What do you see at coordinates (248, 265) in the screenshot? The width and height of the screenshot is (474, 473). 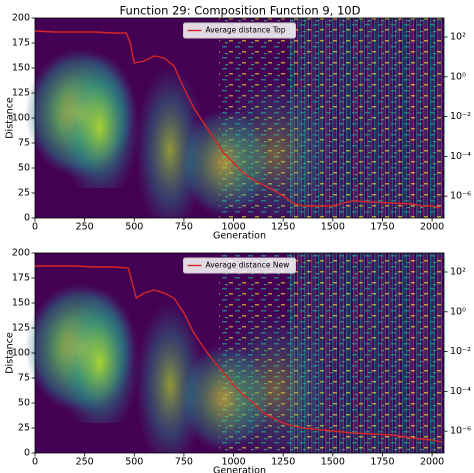 I see `legend-label: Average distance New` at bounding box center [248, 265].